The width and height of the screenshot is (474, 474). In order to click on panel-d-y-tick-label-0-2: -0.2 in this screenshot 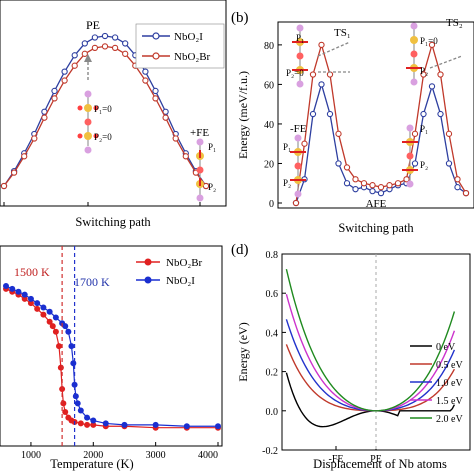, I will do `click(270, 451)`.